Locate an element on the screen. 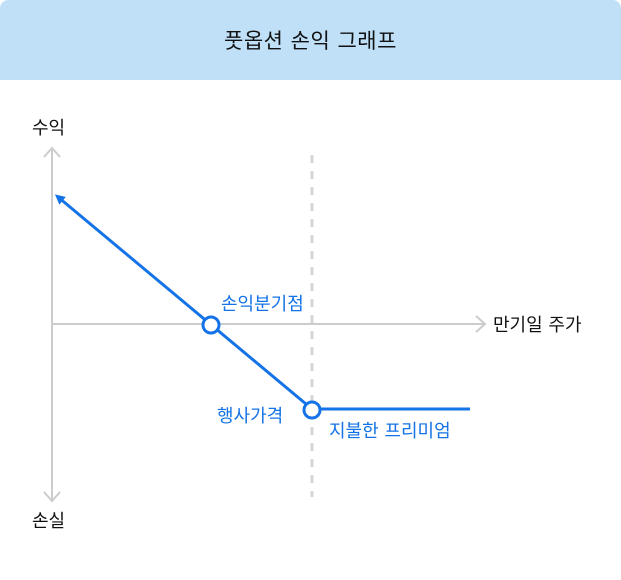 This screenshot has height=580, width=621. breakeven-point is located at coordinates (211, 325).